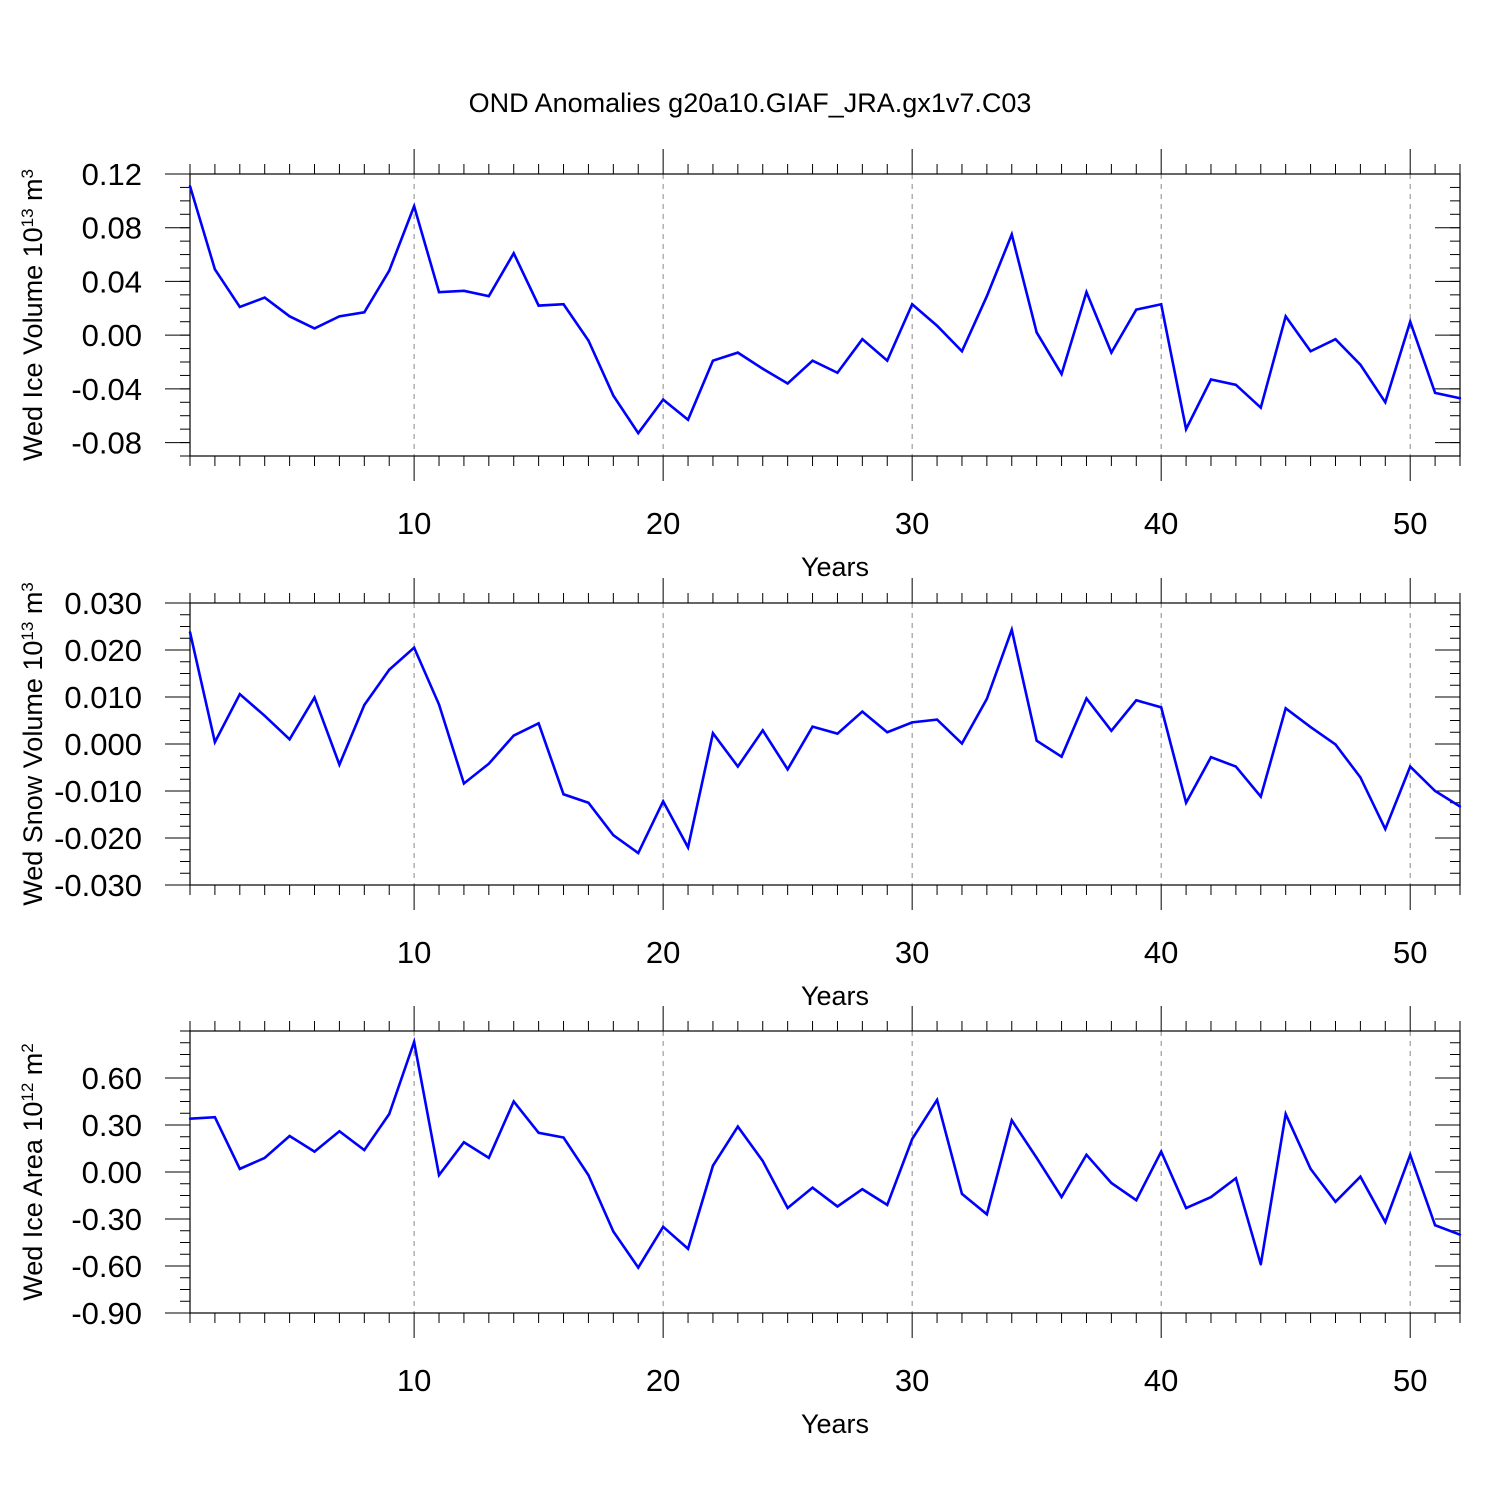 This screenshot has height=1500, width=1500. Describe the element at coordinates (112, 1125) in the screenshot. I see `y-tick-label: 0.30` at that location.